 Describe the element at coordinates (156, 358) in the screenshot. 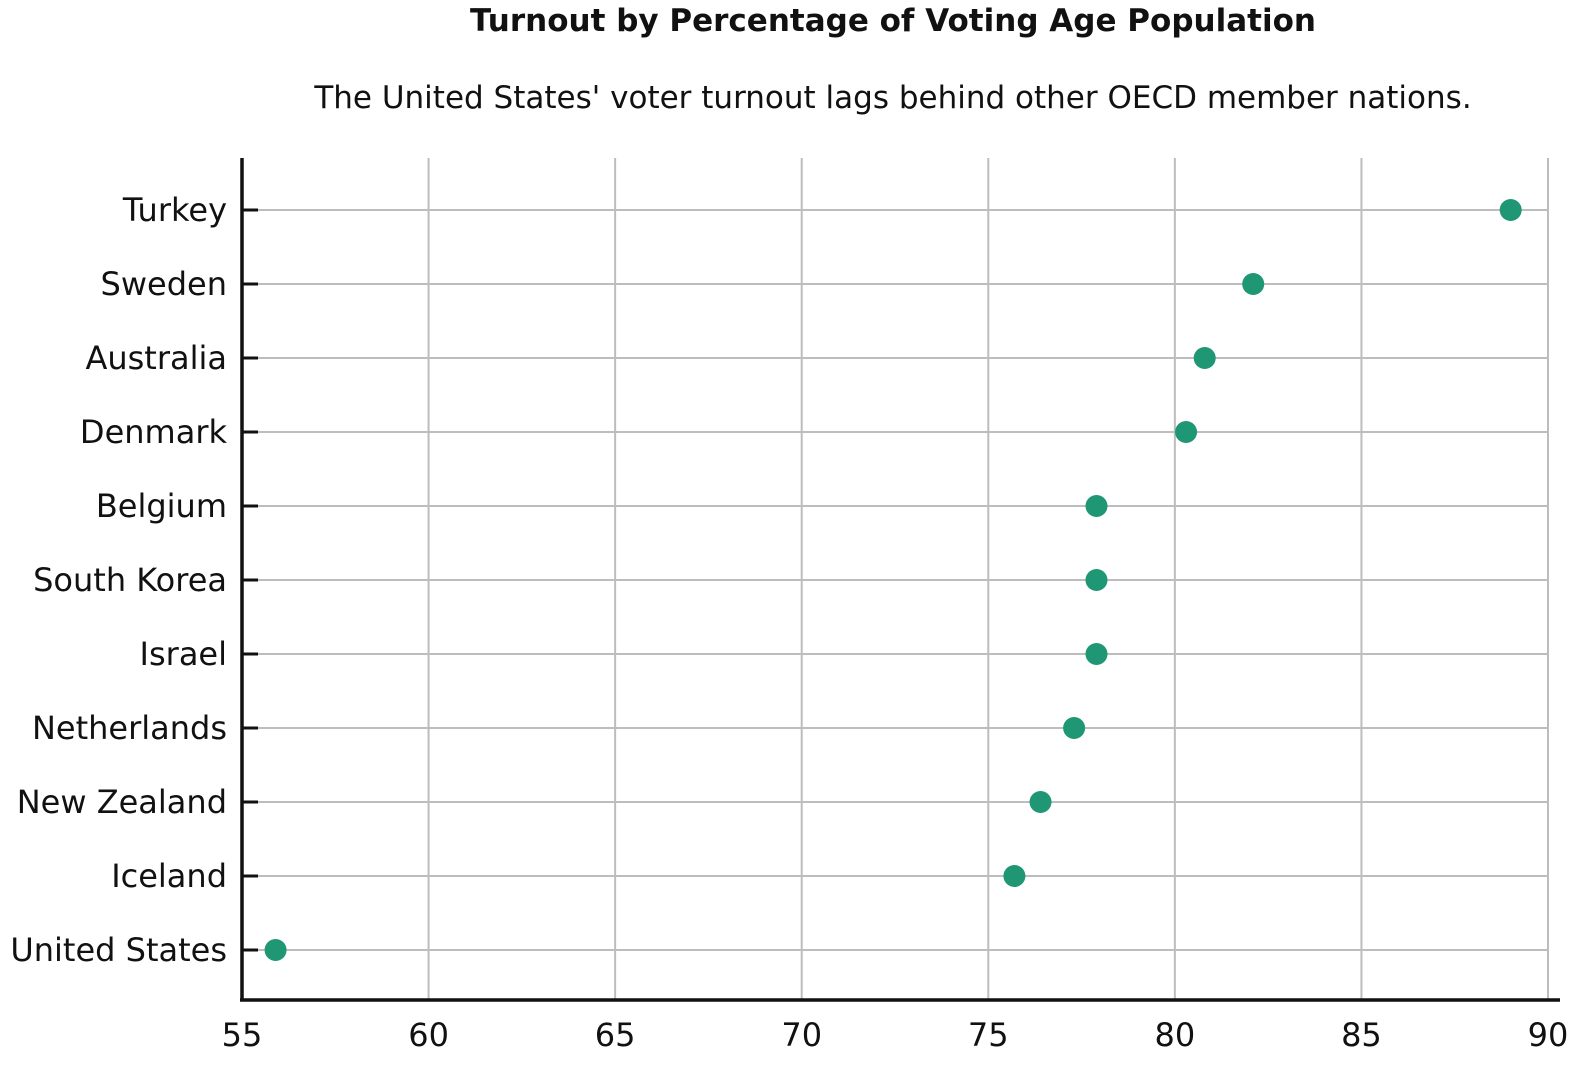

I see `y-tick-label: Australia` at that location.